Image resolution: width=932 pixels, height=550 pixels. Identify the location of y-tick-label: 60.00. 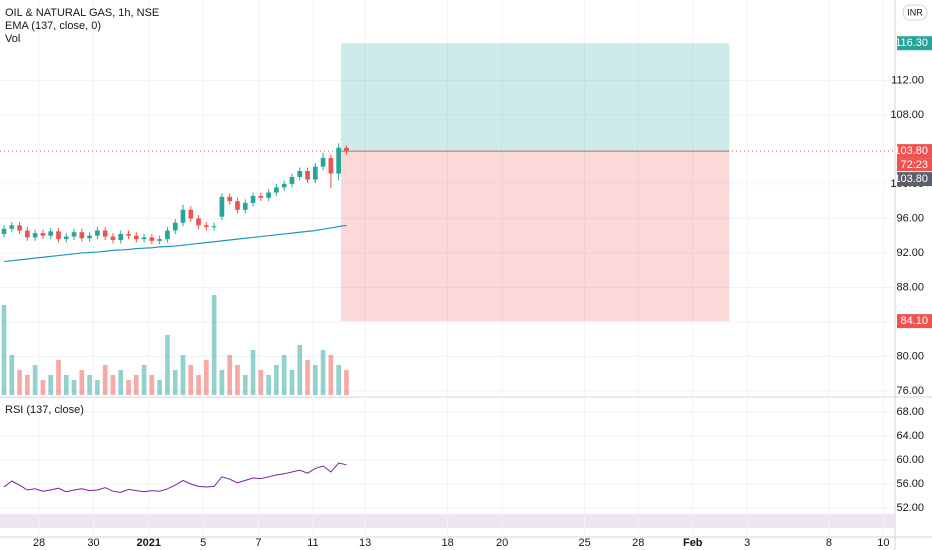
(910, 460).